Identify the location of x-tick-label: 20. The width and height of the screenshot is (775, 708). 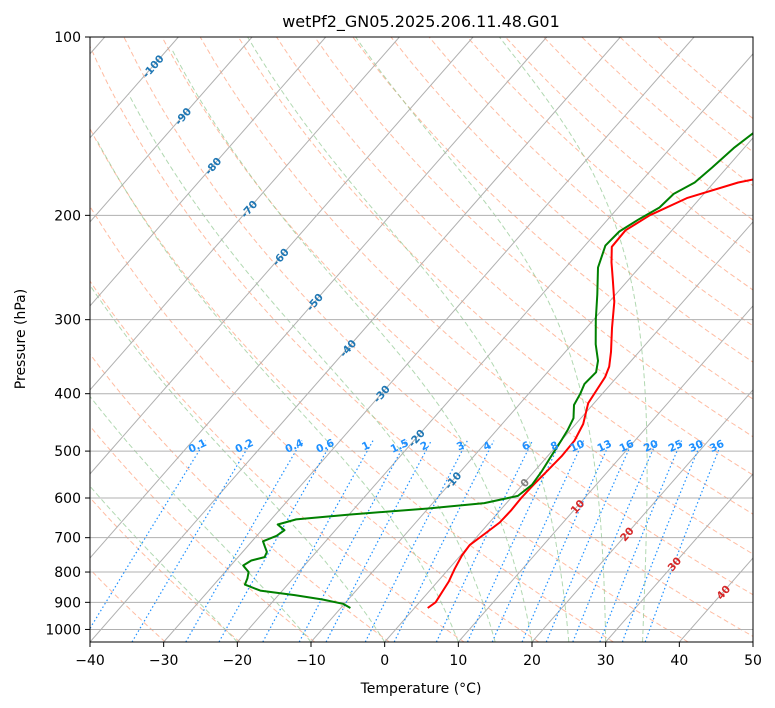
(532, 661).